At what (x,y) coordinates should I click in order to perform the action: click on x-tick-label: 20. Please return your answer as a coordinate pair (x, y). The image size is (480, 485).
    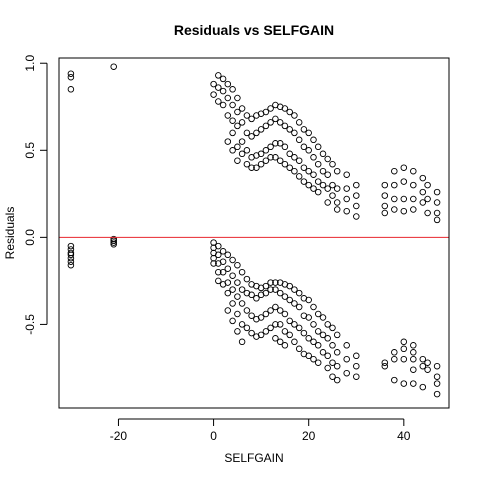
    Looking at the image, I should click on (309, 436).